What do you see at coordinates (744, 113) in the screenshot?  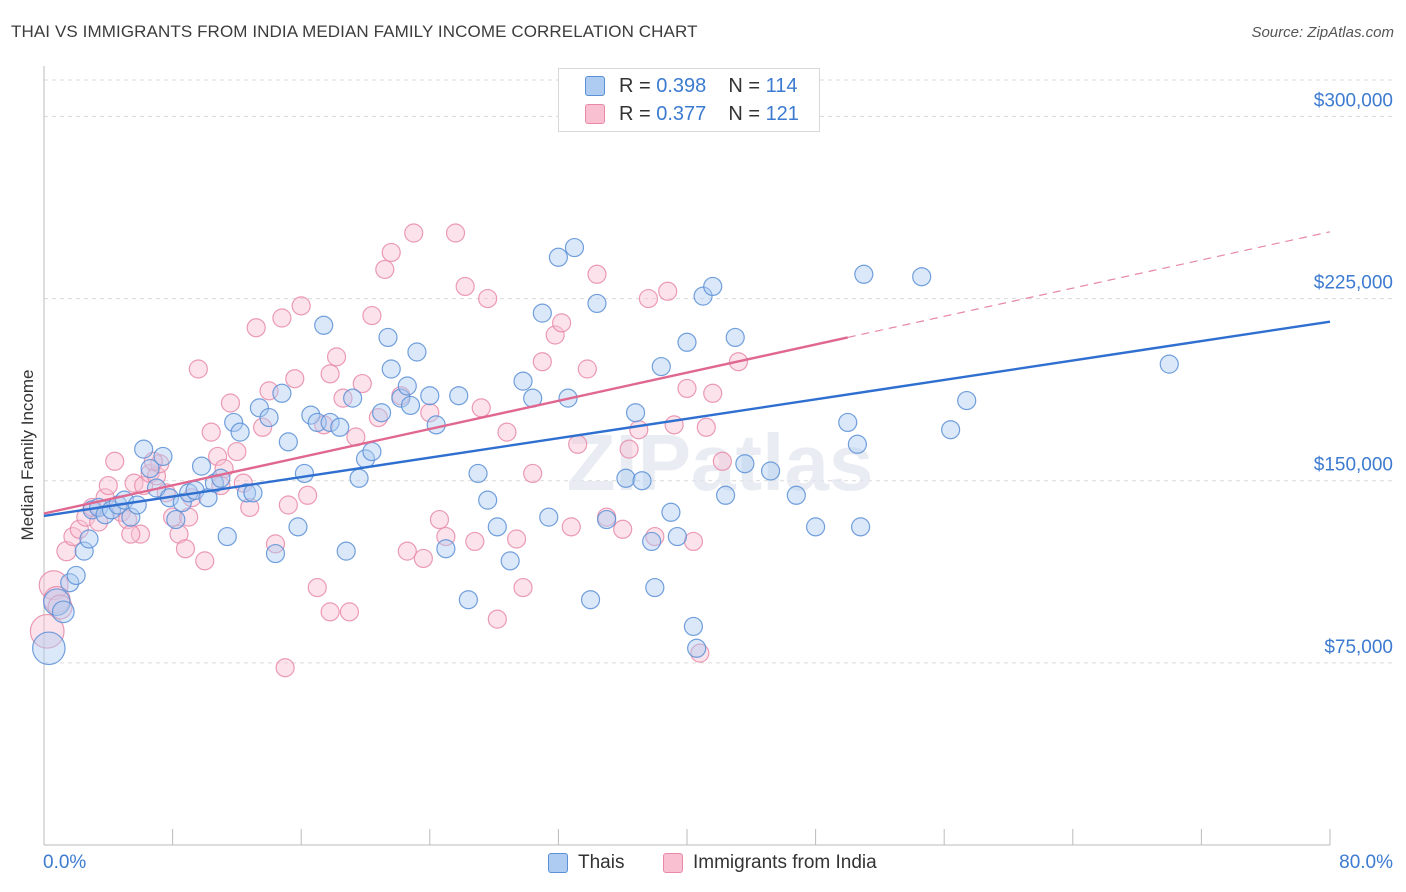 I see `india-n-label: N =` at bounding box center [744, 113].